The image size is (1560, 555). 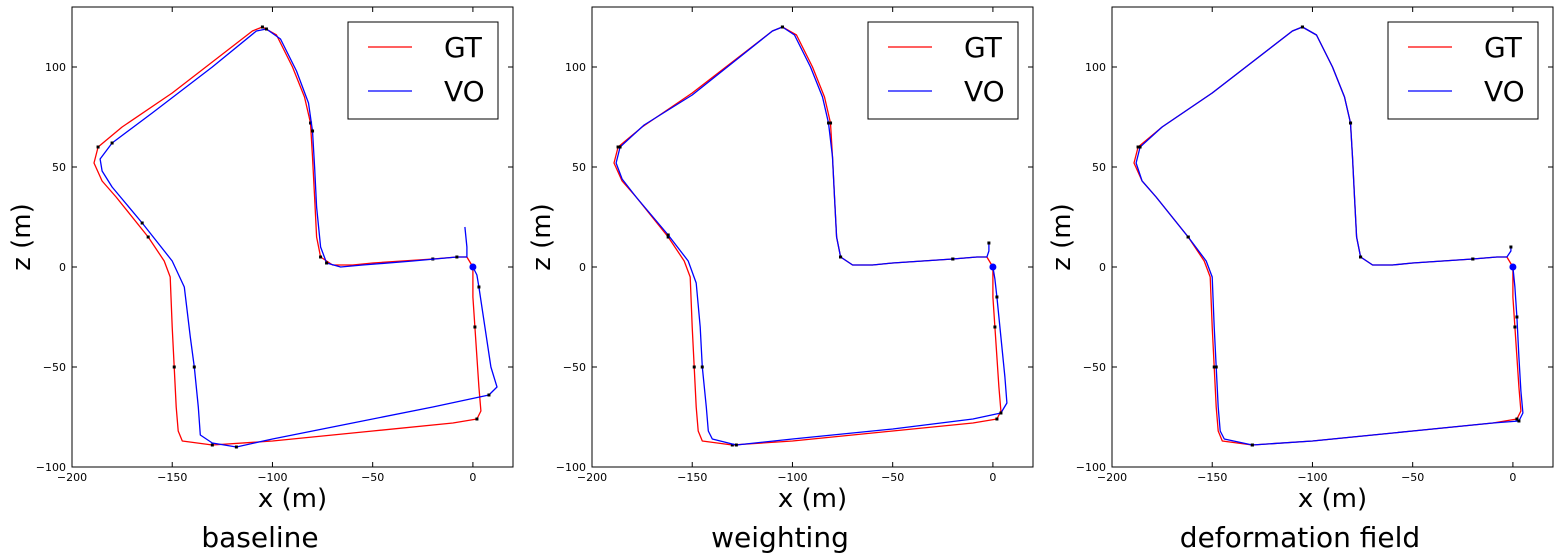 What do you see at coordinates (780, 537) in the screenshot?
I see `panel-caption: weighting` at bounding box center [780, 537].